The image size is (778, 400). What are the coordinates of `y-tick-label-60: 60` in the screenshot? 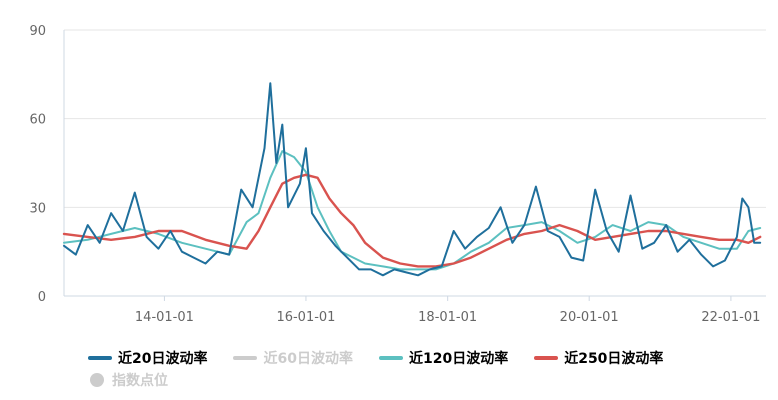 It's located at (37, 120).